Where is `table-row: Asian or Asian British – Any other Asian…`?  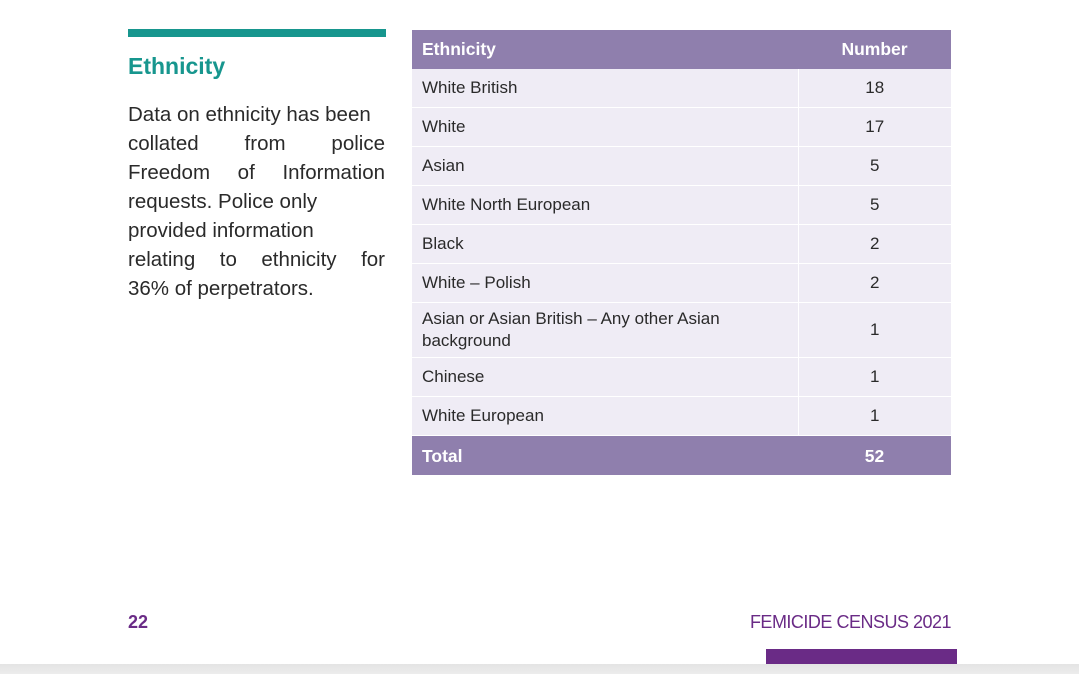
table-row: Asian or Asian British – Any other Asian… is located at coordinates (681, 330).